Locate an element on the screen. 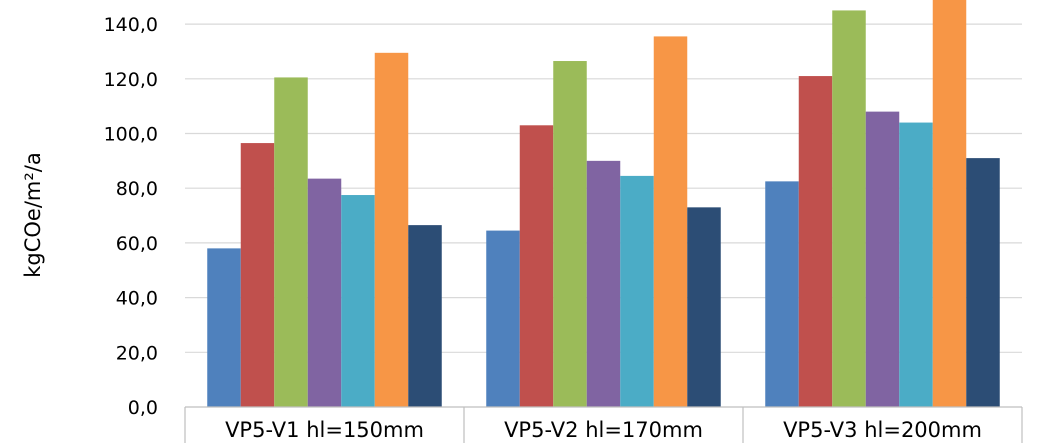 Image resolution: width=1039 pixels, height=443 pixels. y-tick-label: 80,0 is located at coordinates (137, 189).